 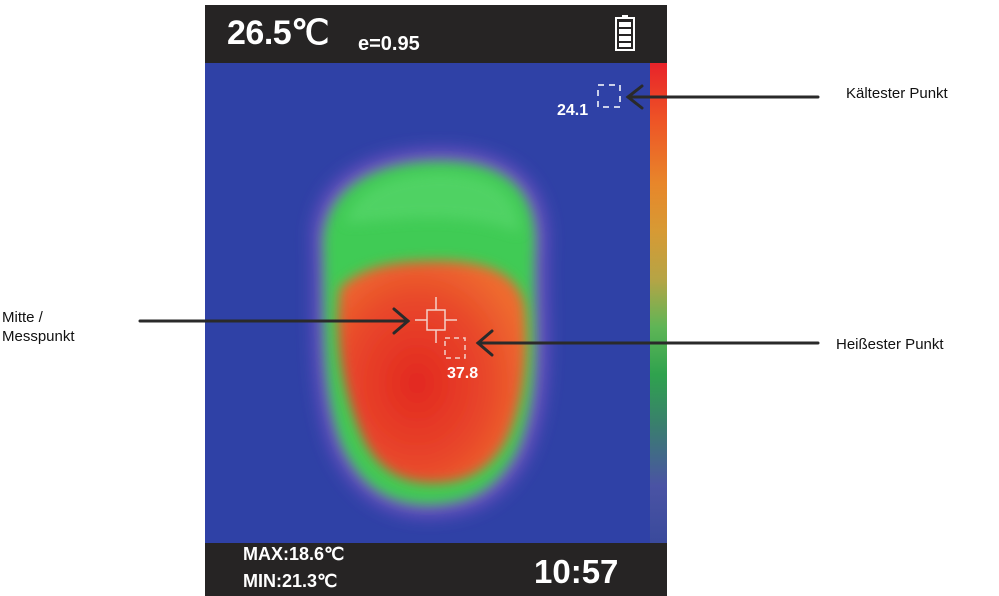 What do you see at coordinates (38, 336) in the screenshot?
I see `center-point-label-line2: Messpunkt` at bounding box center [38, 336].